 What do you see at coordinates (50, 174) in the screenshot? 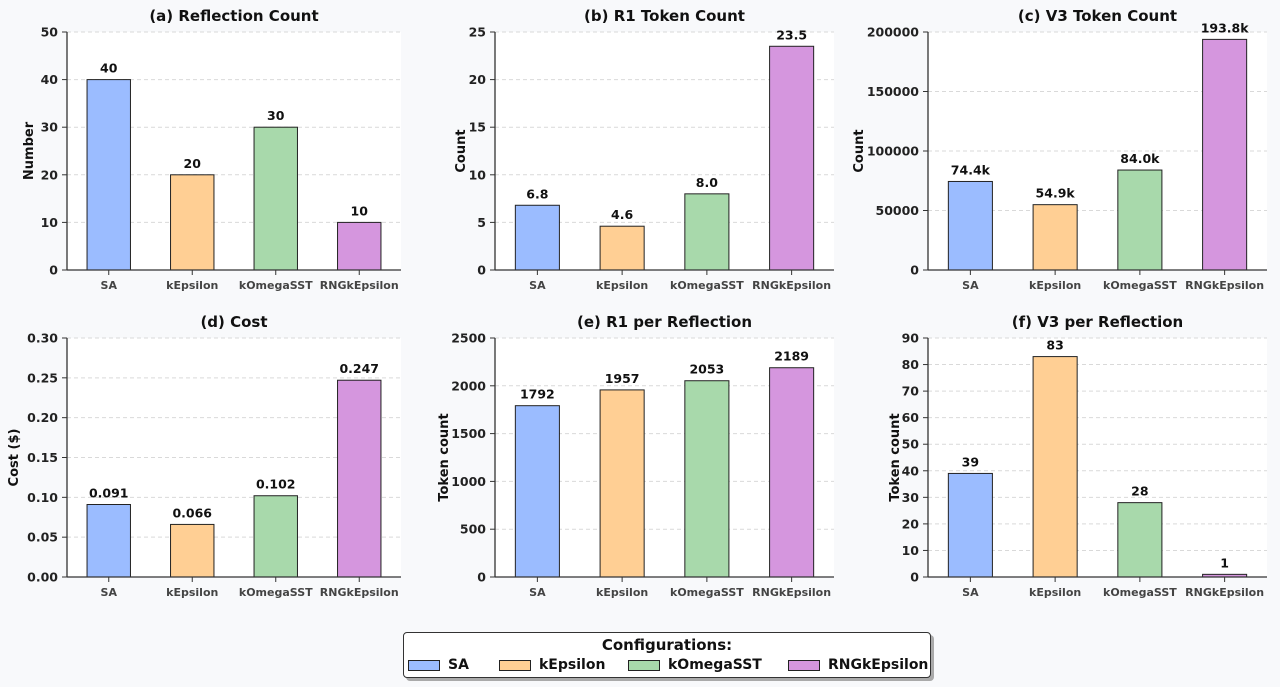
I see `p1-ytick-label: 20` at bounding box center [50, 174].